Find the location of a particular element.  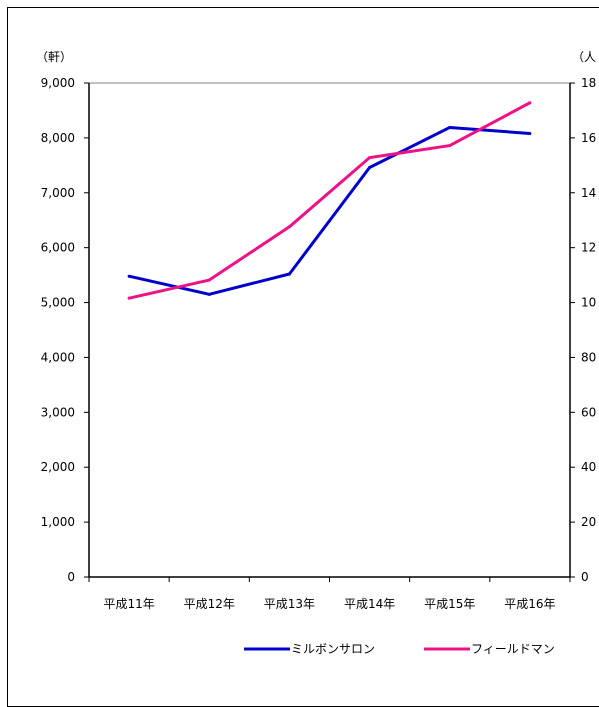

x-axis-tick-label: 平成11年 is located at coordinates (128, 604).